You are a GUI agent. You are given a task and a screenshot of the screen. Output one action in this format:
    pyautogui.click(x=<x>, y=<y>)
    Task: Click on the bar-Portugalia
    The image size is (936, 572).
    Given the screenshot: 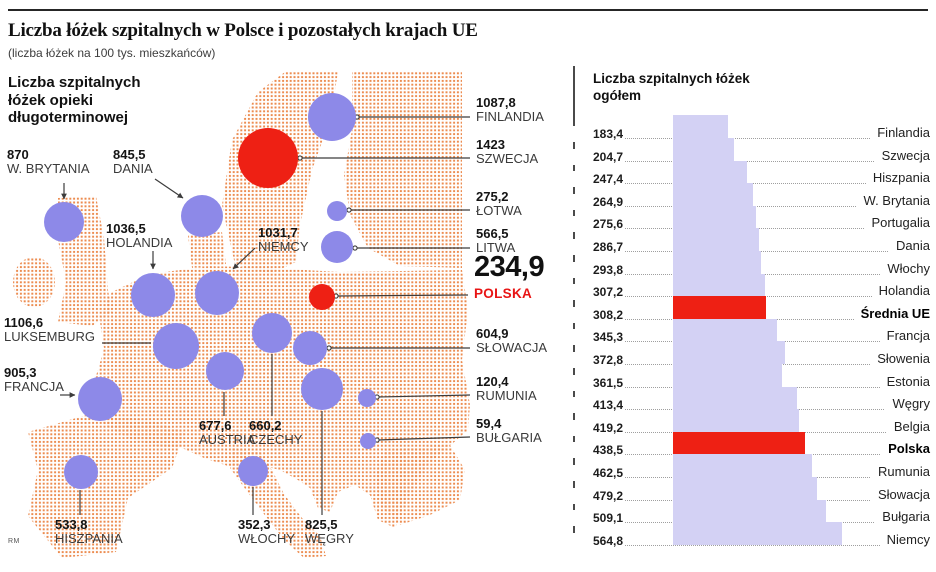 What is the action you would take?
    pyautogui.click(x=714, y=217)
    